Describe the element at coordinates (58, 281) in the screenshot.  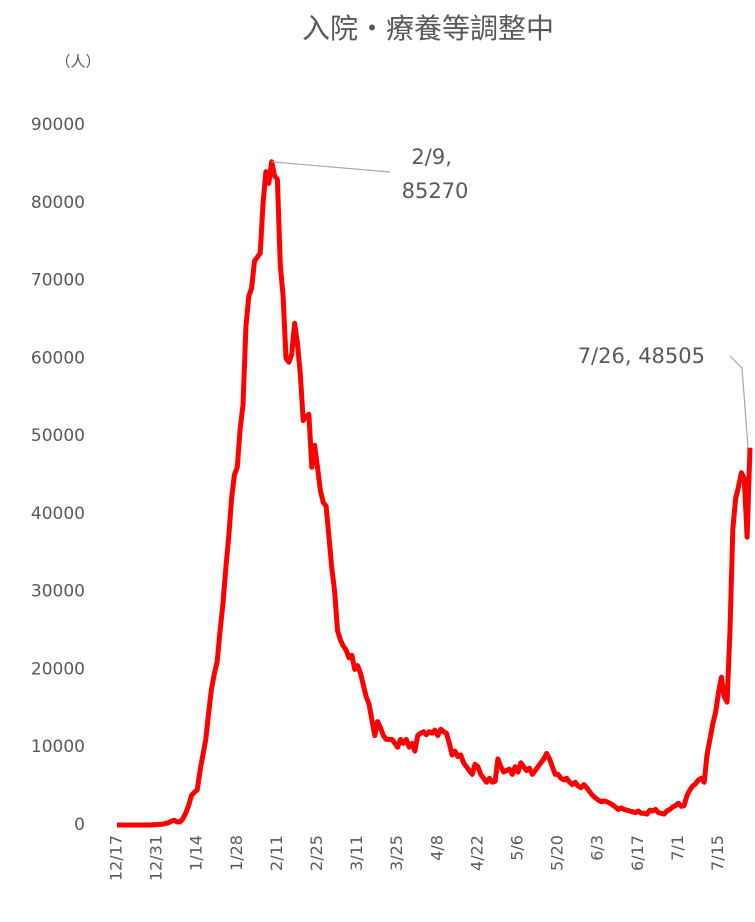
I see `y-tick-label: 70000` at that location.